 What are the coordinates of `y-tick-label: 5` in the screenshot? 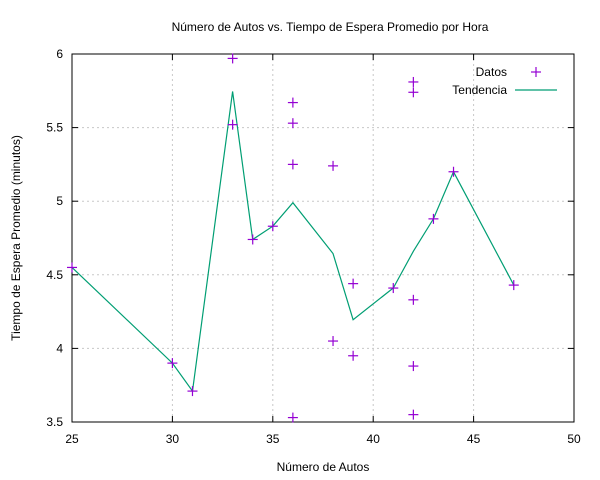 It's located at (59, 201).